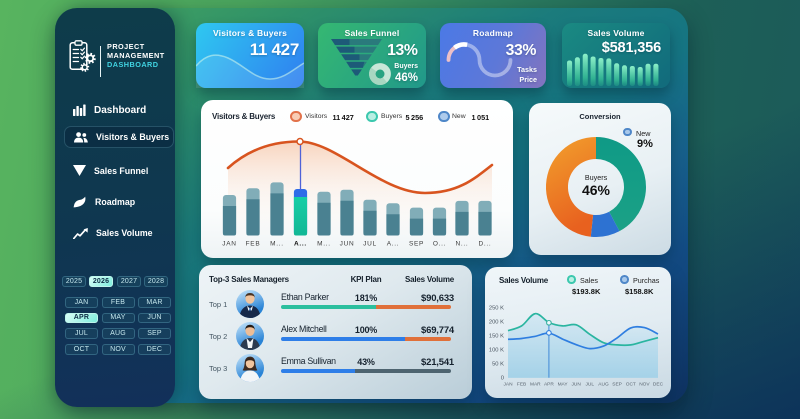 The image size is (800, 419). What do you see at coordinates (658, 385) in the screenshot?
I see `svg-text: DEC` at bounding box center [658, 385].